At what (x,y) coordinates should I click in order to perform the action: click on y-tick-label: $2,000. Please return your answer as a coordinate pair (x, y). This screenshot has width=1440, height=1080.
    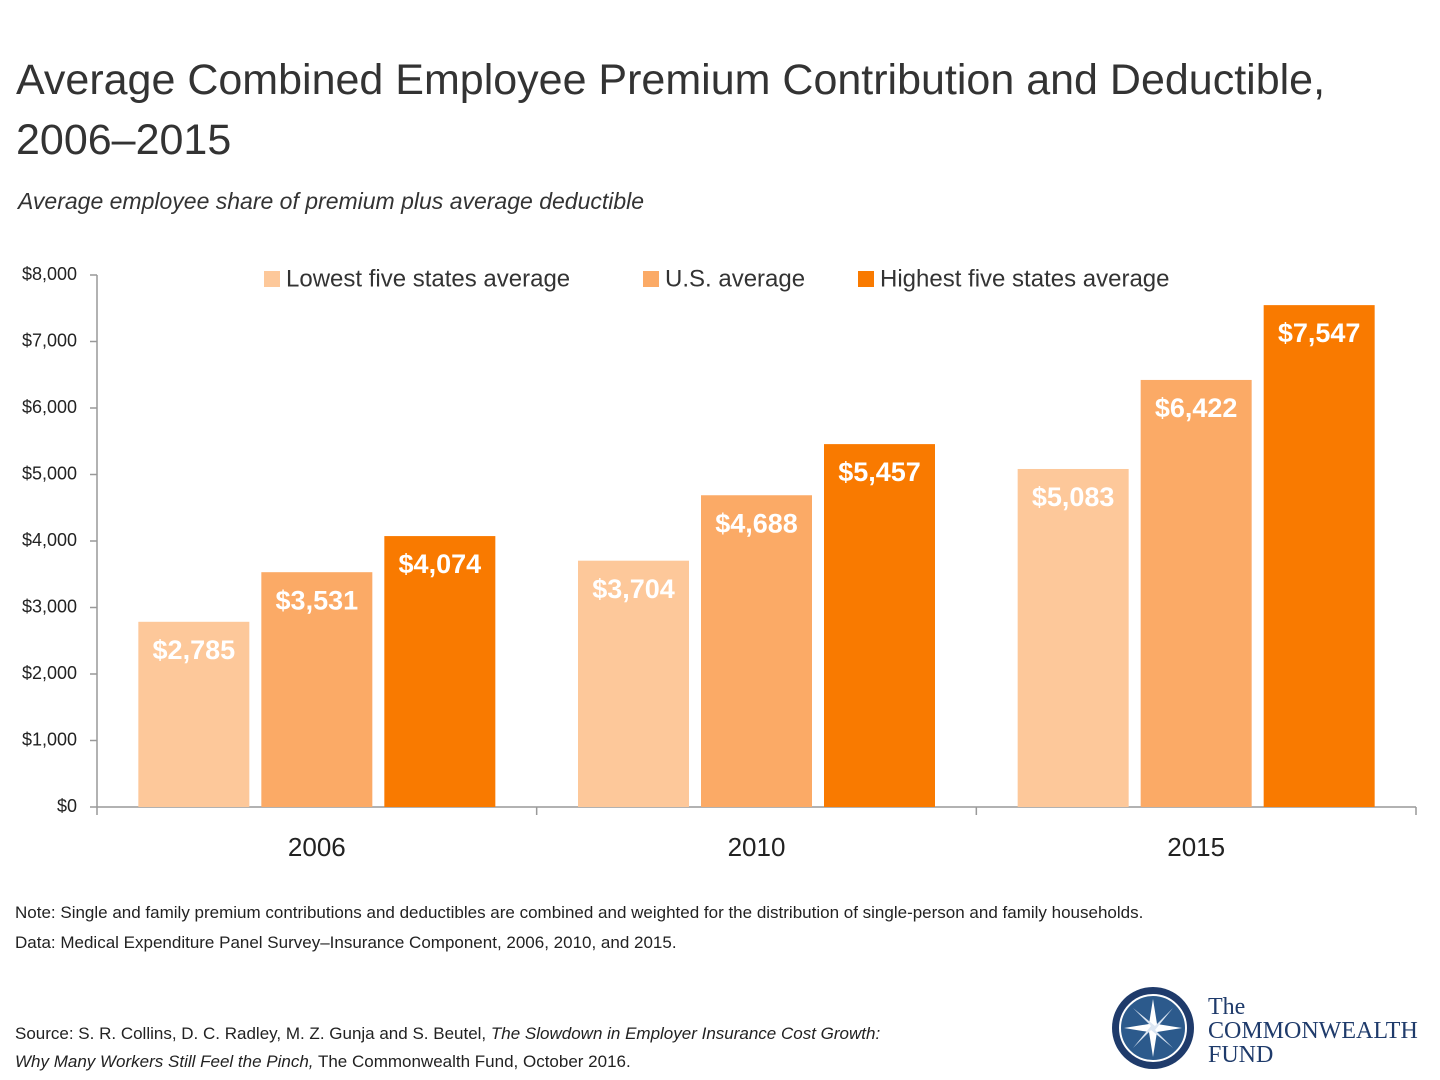
    Looking at the image, I should click on (49, 673).